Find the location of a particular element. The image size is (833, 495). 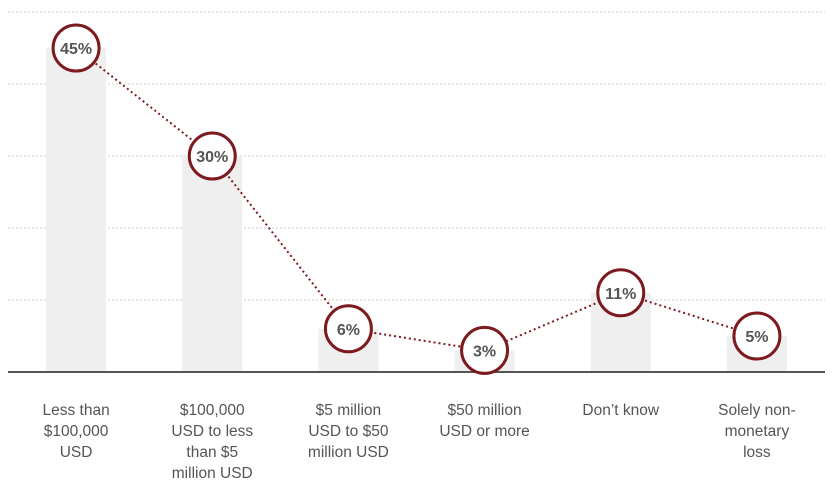

data-label: 3% is located at coordinates (484, 351).